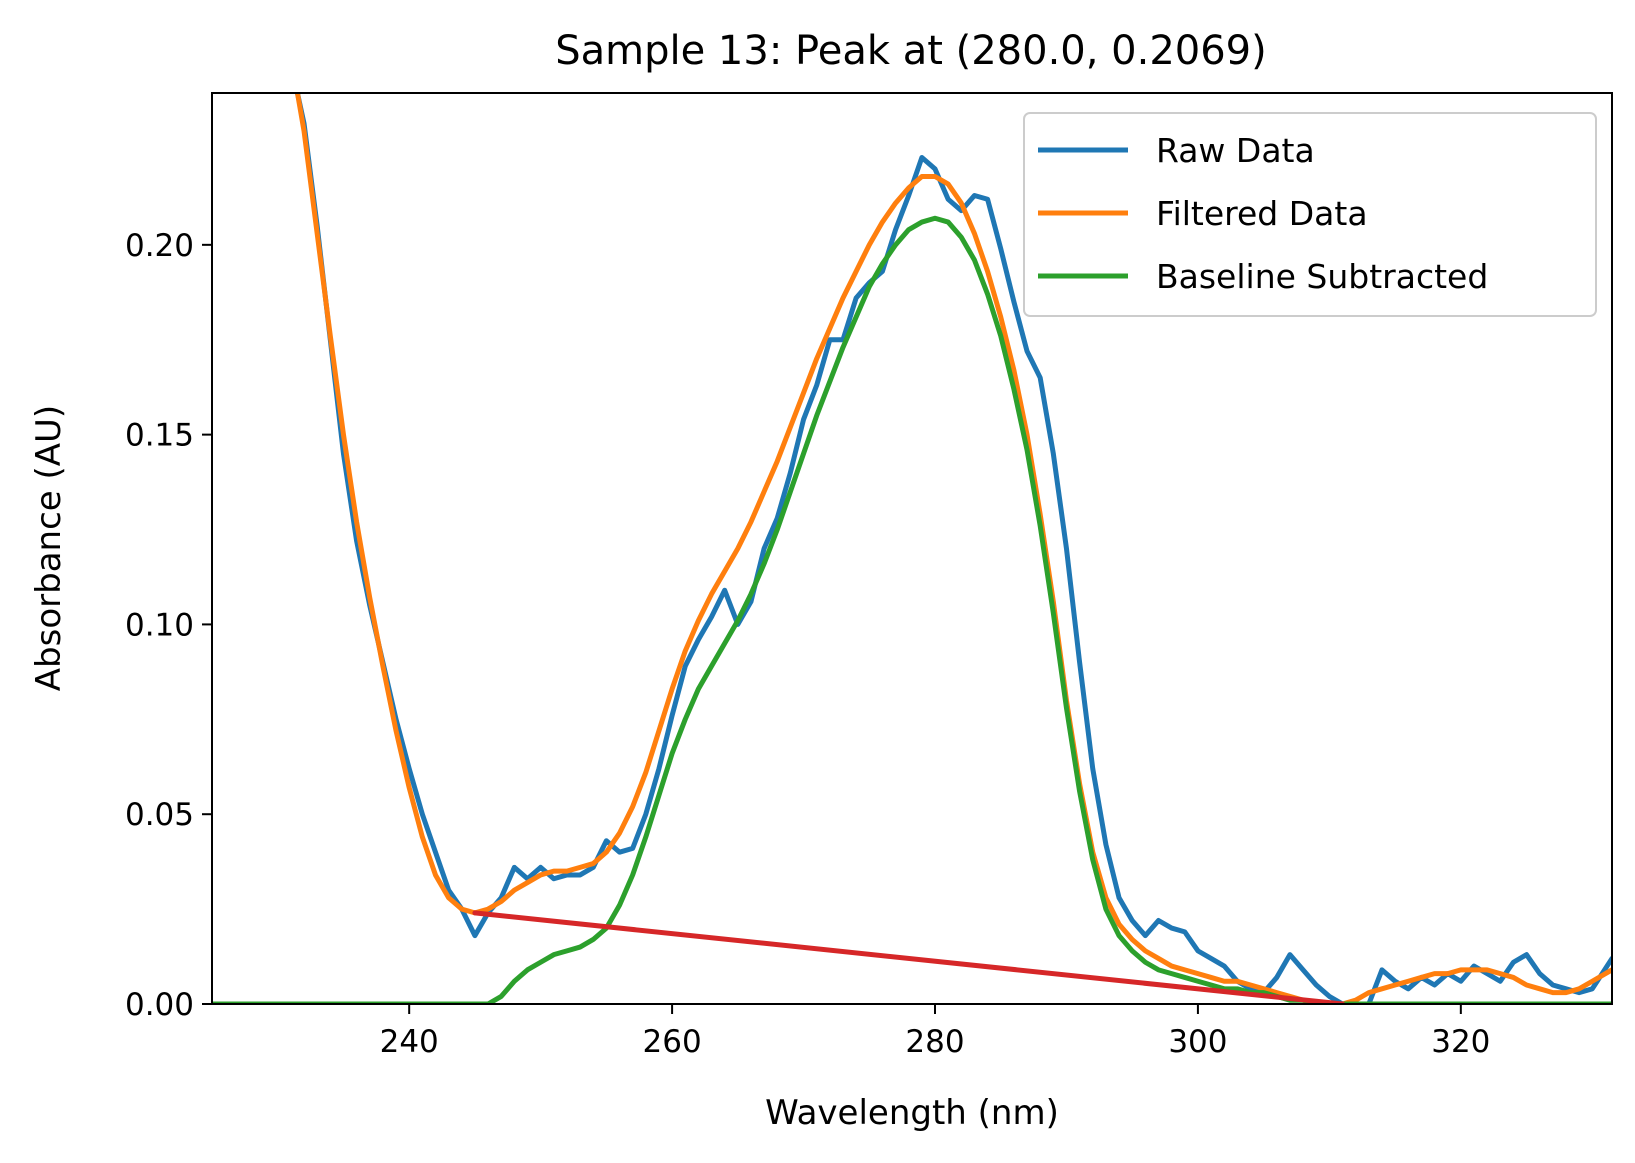  What do you see at coordinates (1262, 213) in the screenshot?
I see `legend-label-filtered-data: Filtered Data` at bounding box center [1262, 213].